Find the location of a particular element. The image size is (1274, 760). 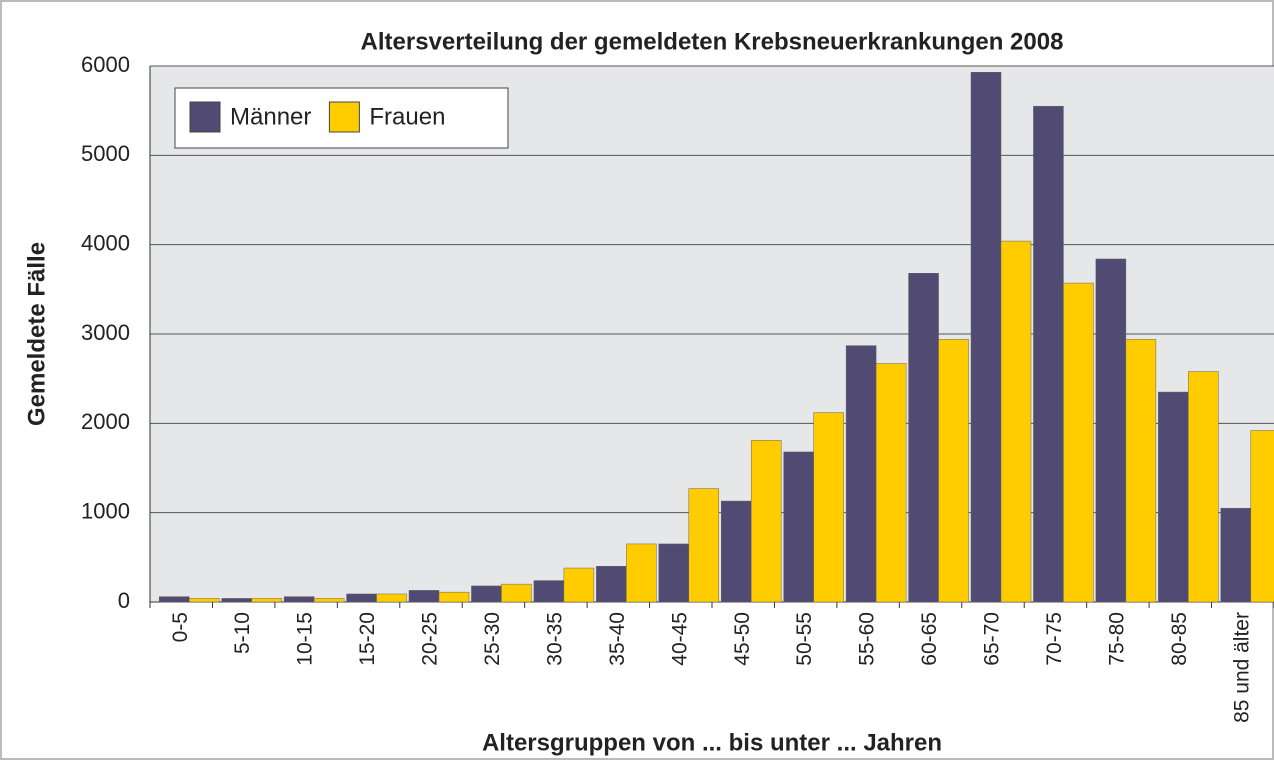

x-tick-label: 50-55 is located at coordinates (804, 639).